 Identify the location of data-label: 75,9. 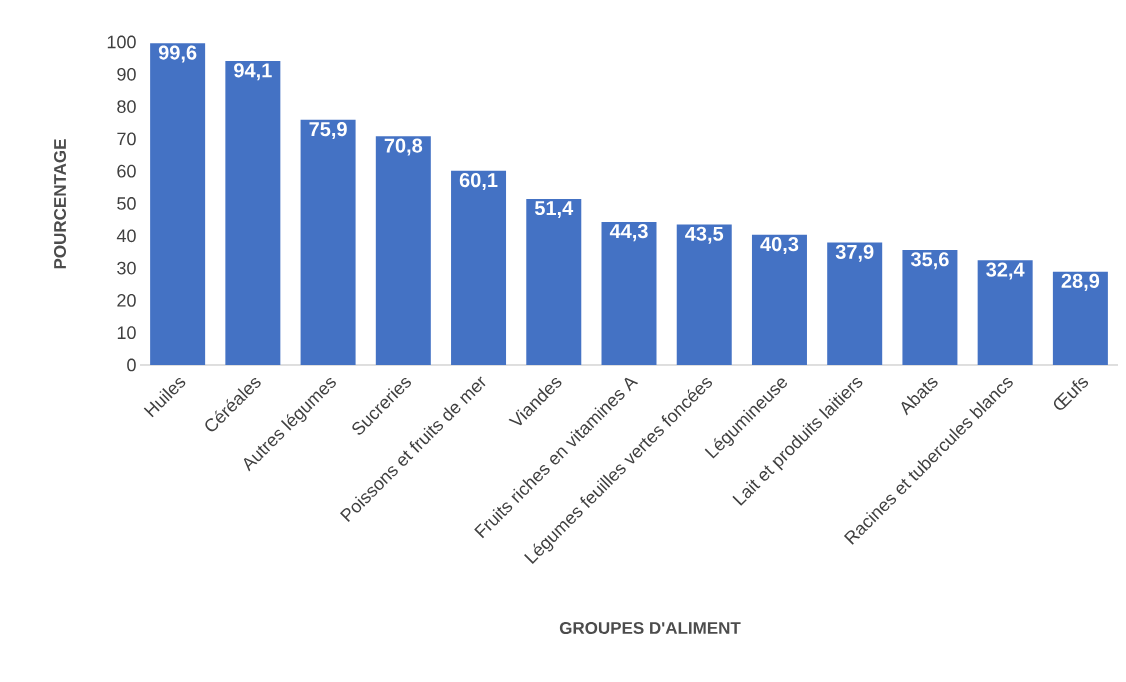
(328, 131).